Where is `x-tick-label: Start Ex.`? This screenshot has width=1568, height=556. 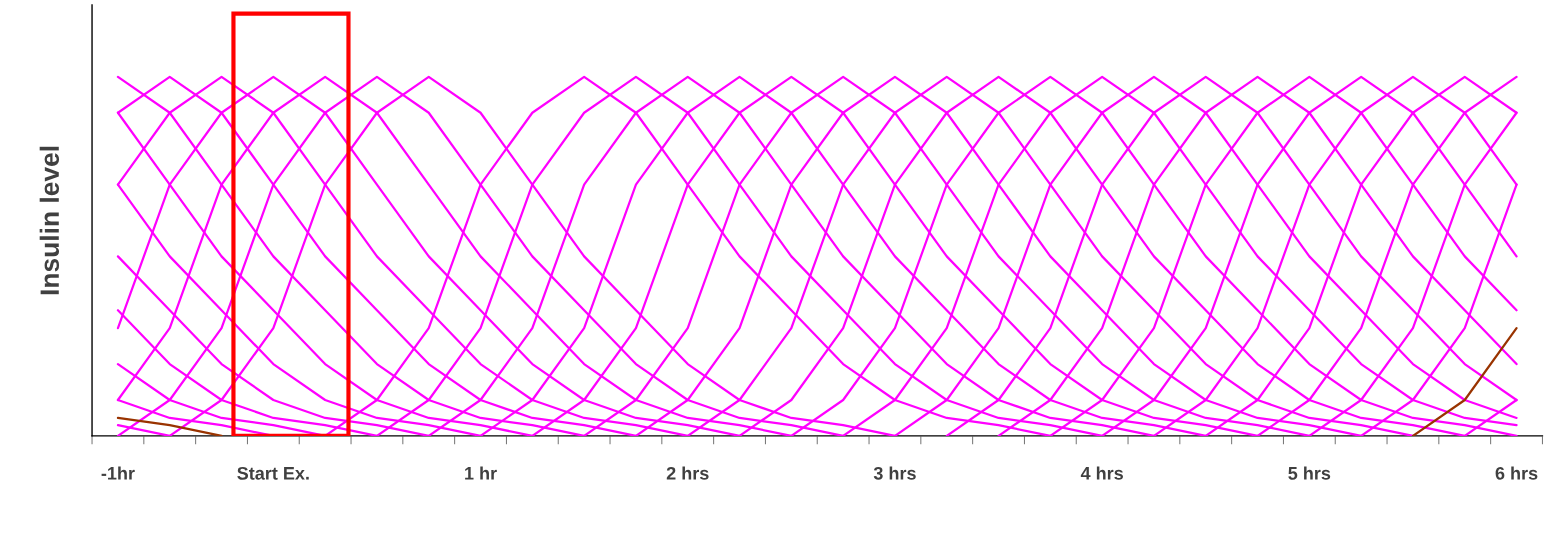
x-tick-label: Start Ex. is located at coordinates (273, 473).